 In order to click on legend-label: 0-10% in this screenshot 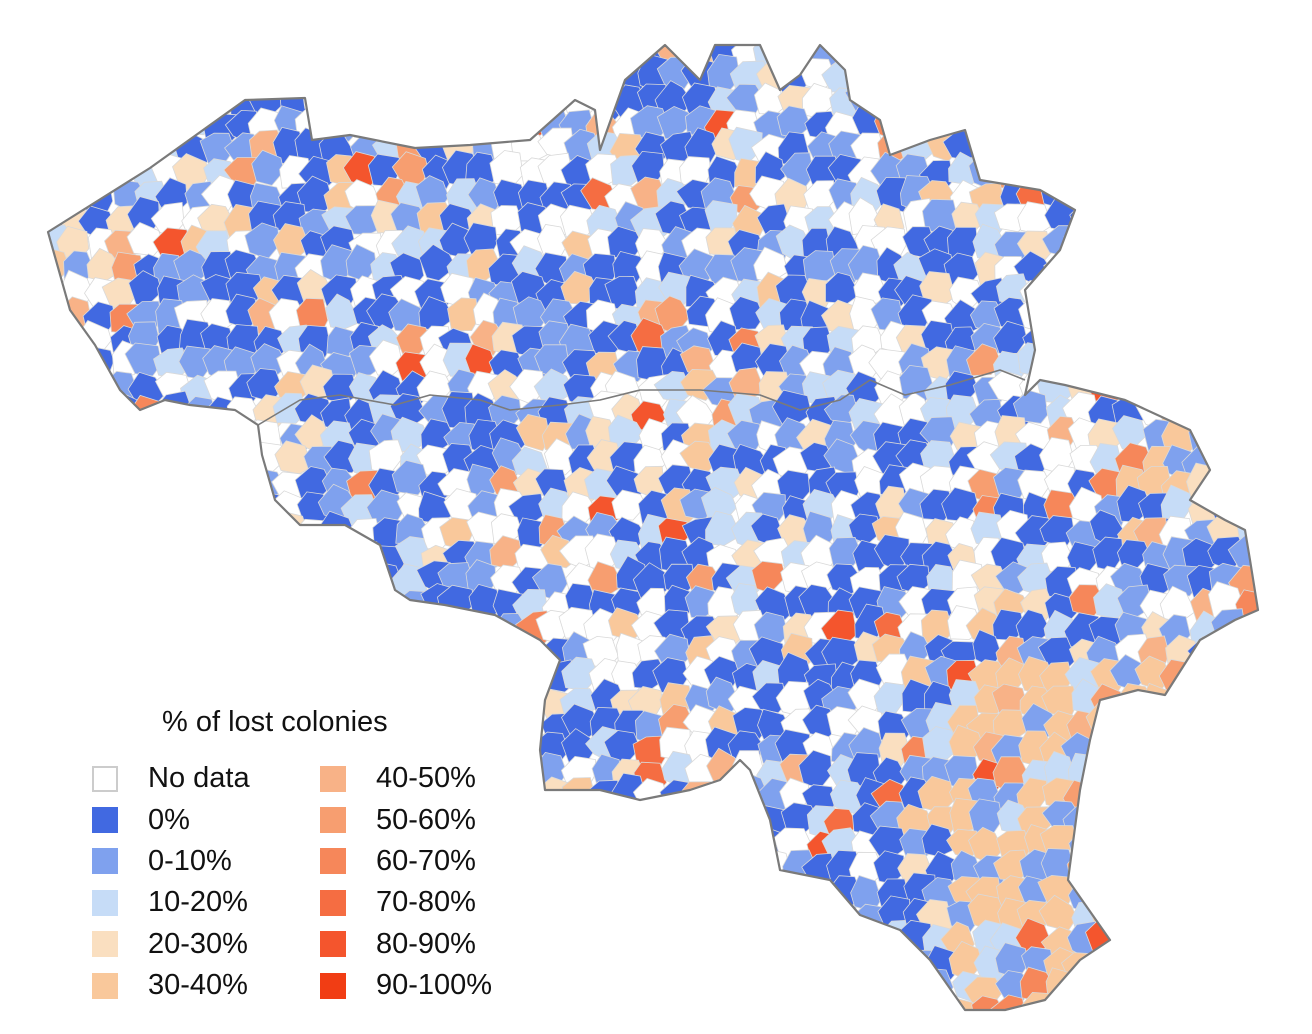, I will do `click(190, 861)`.